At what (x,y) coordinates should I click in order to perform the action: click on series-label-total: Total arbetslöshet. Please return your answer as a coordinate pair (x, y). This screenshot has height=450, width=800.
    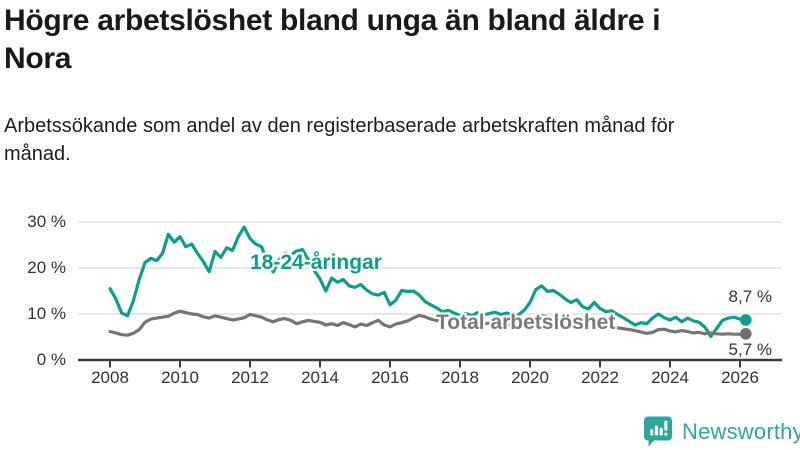
    Looking at the image, I should click on (526, 322).